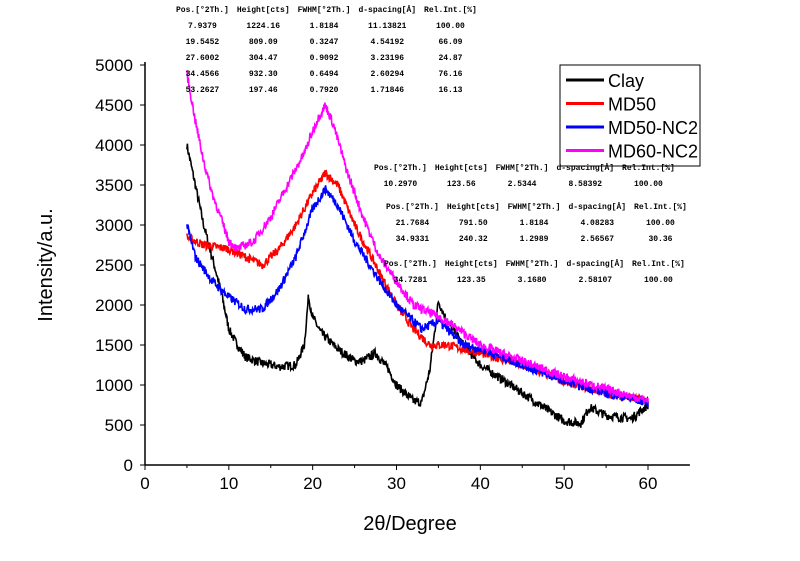 The image size is (800, 561). I want to click on table-row-cell: 1.71846, so click(387, 90).